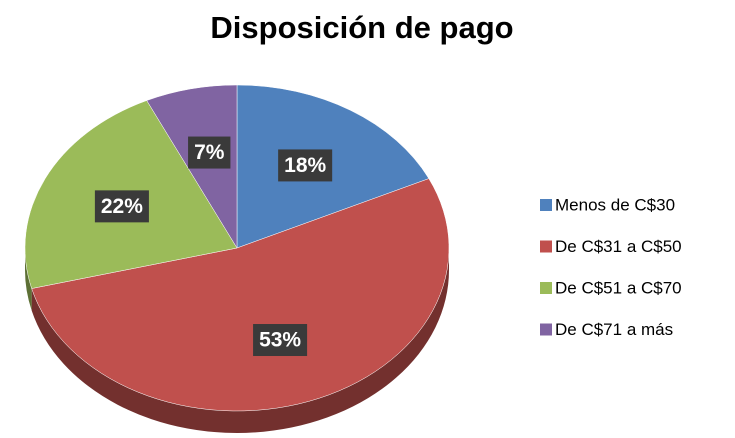 The image size is (735, 438). What do you see at coordinates (618, 246) in the screenshot?
I see `legend-label: De C$31 a C$50` at bounding box center [618, 246].